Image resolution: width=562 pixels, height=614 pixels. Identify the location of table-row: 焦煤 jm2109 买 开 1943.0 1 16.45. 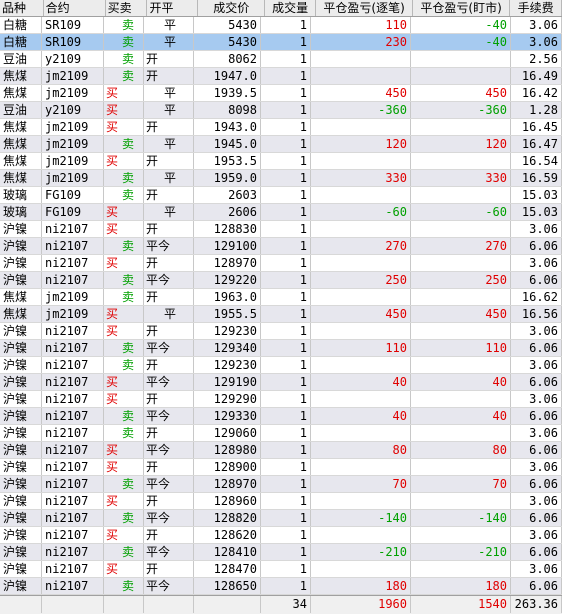
(281, 127).